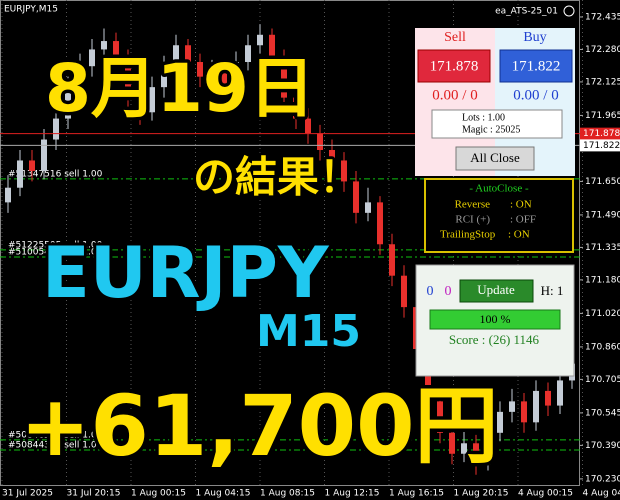 The height and width of the screenshot is (500, 620). I want to click on overlay-date: 8月19日, so click(180, 88).